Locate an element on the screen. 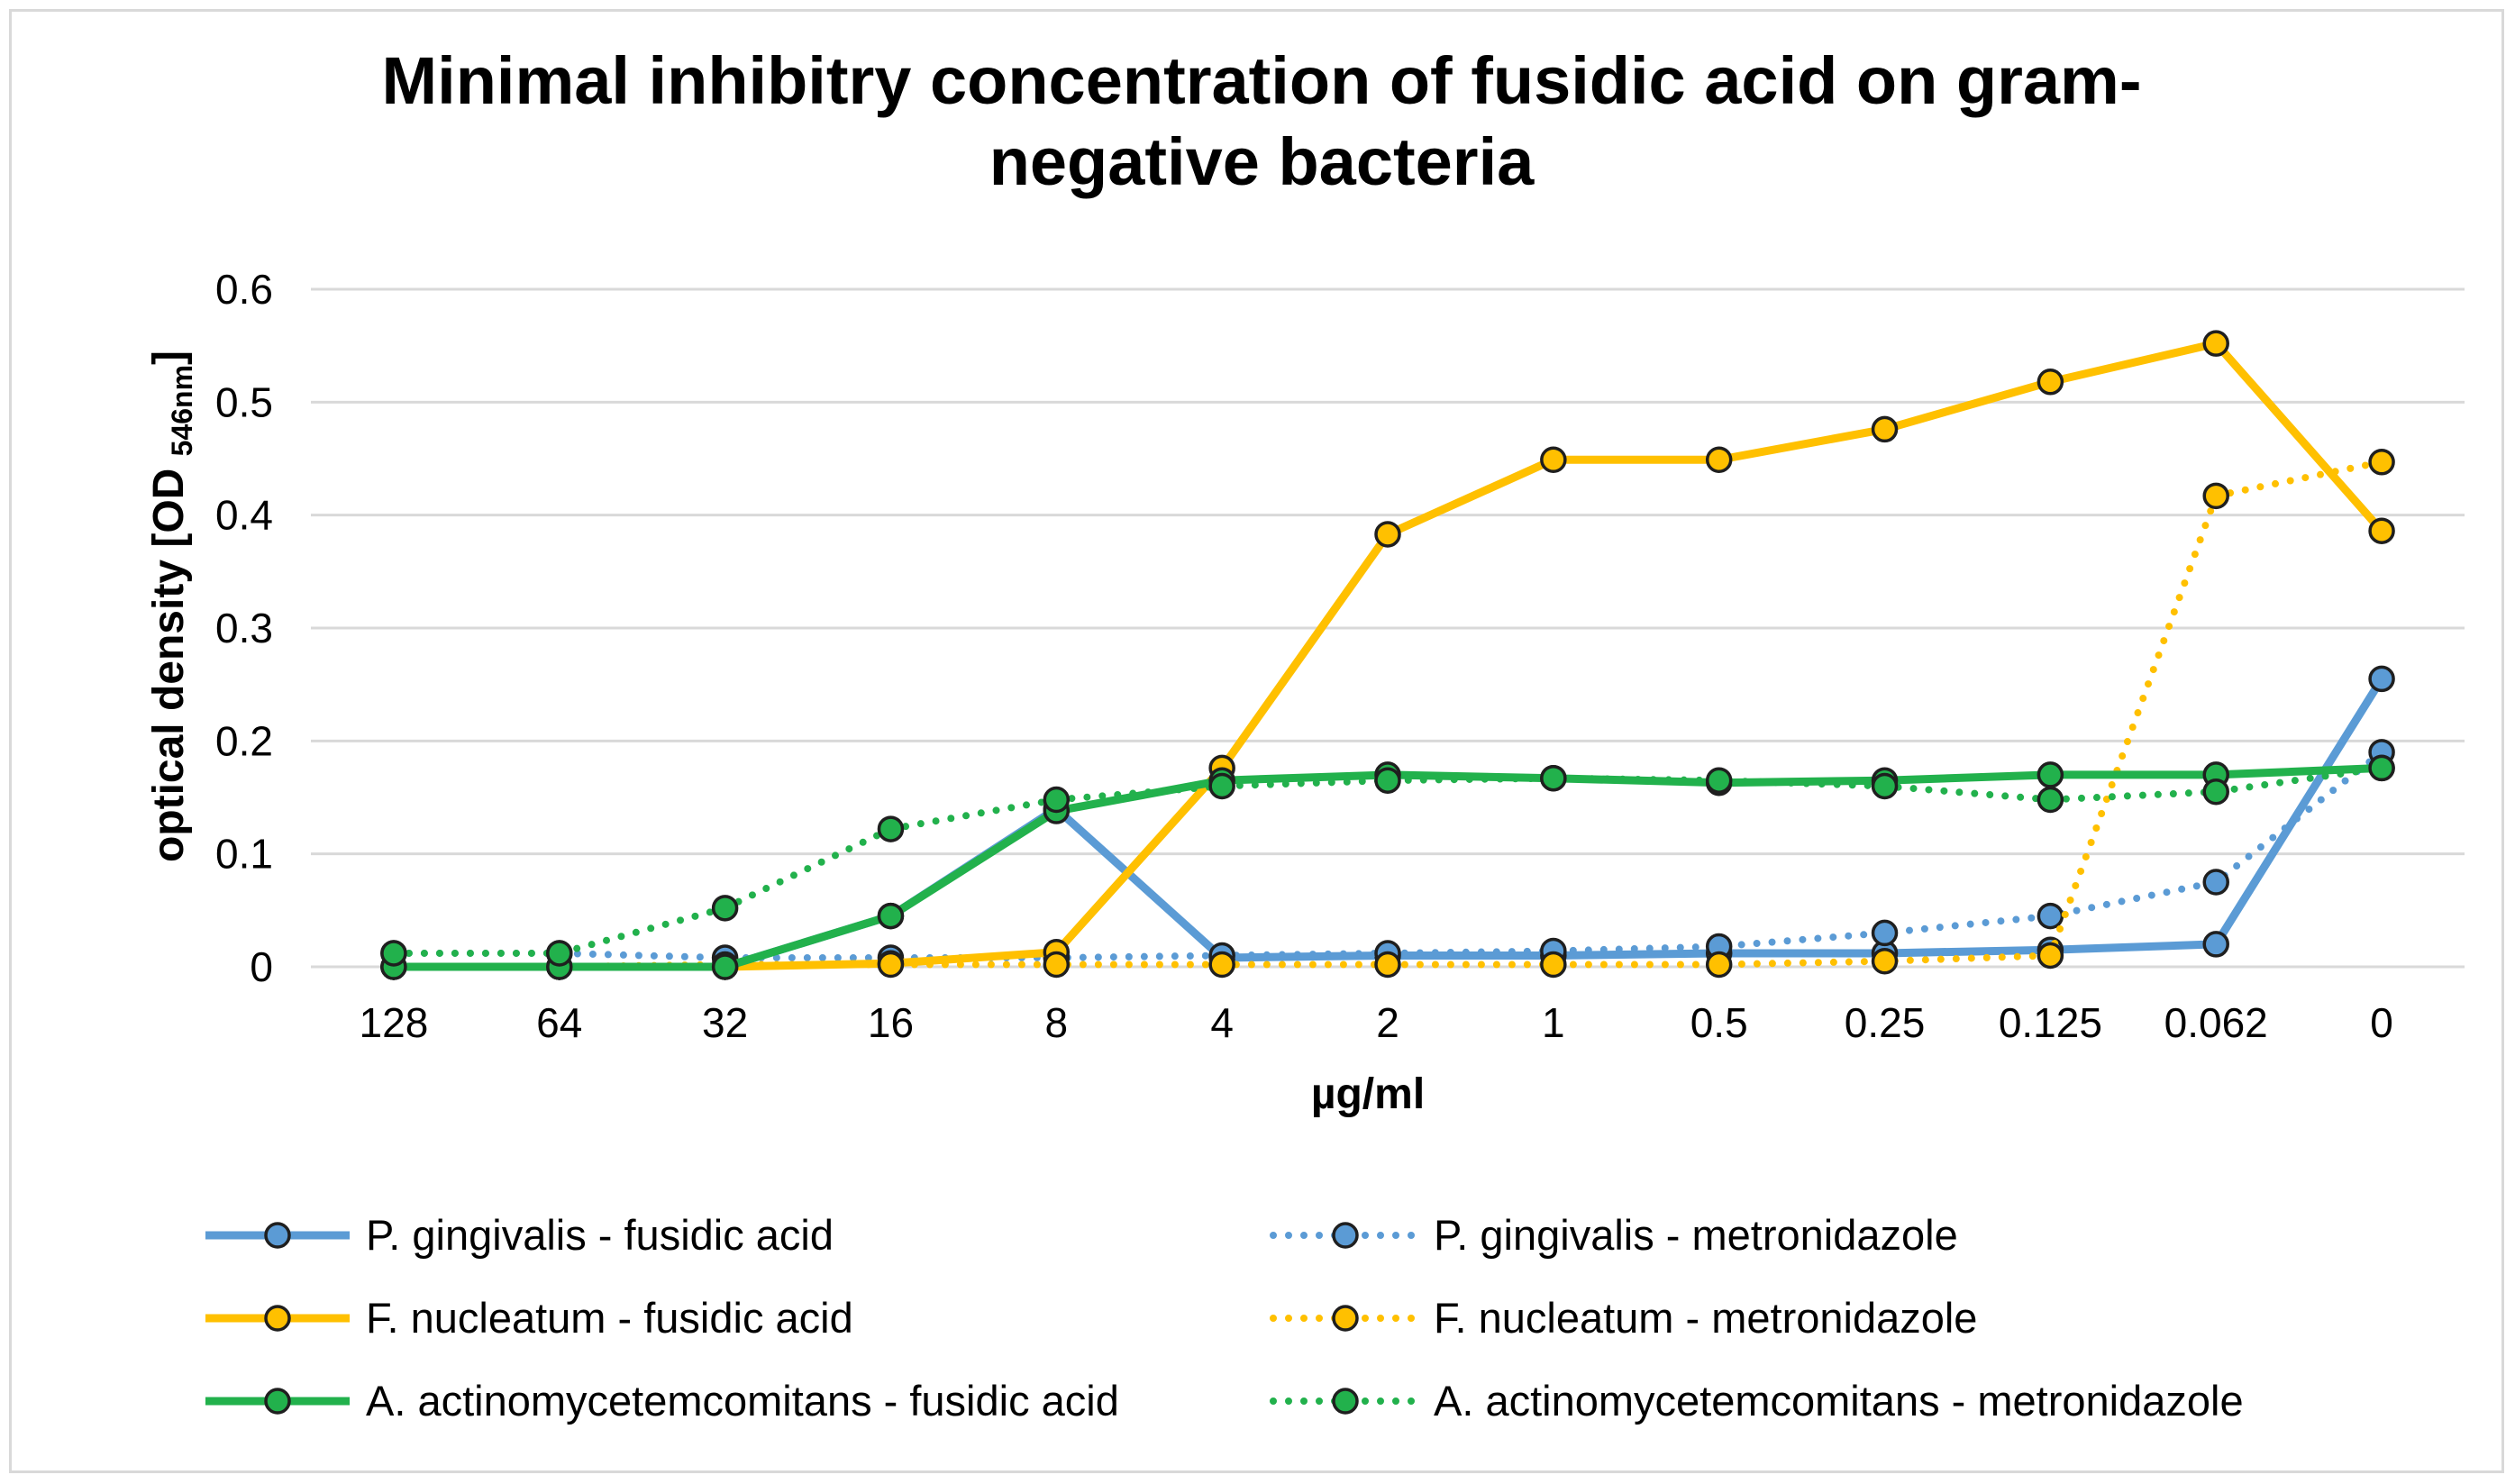 Image resolution: width=2515 pixels, height=1484 pixels. x-tick-label: 16 is located at coordinates (891, 1022).